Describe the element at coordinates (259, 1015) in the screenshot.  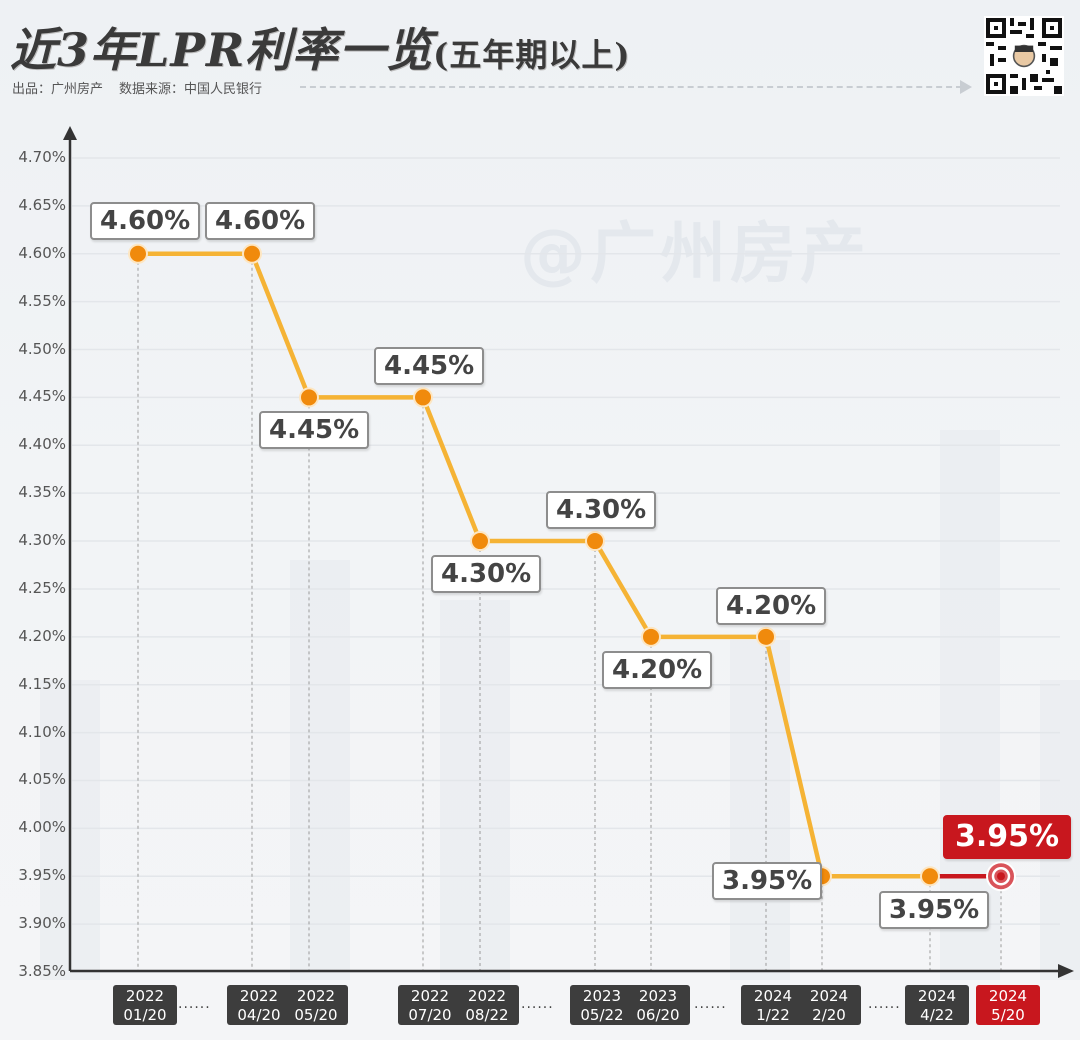
I see `date-month-day: 04/20` at that location.